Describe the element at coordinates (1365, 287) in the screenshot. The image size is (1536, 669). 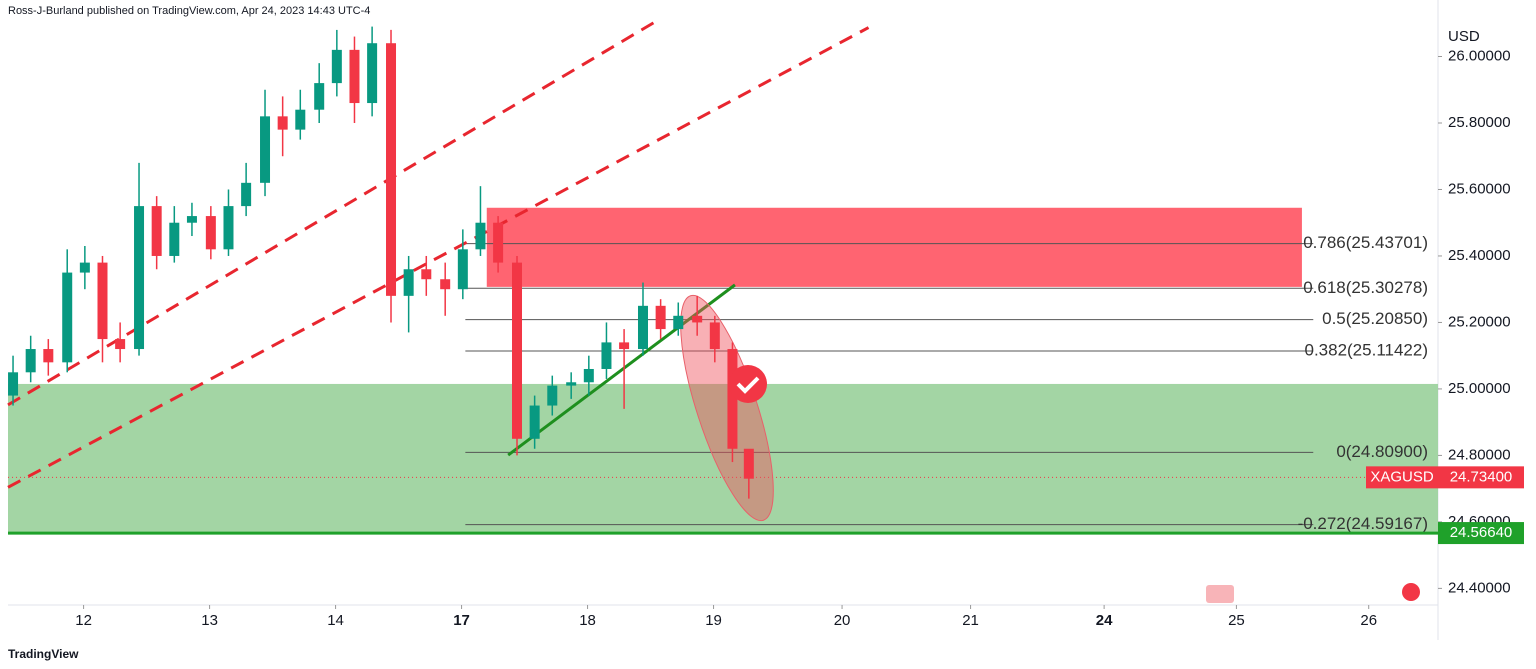
I see `fib-label: 0.618(25.30278)` at that location.